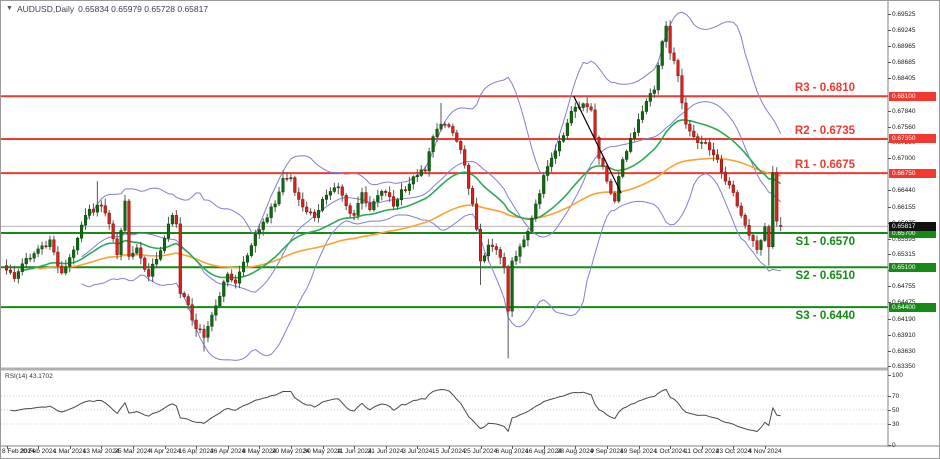 The width and height of the screenshot is (940, 459). What do you see at coordinates (45, 9) in the screenshot?
I see `symbol-title: AUDUSD,Daily` at bounding box center [45, 9].